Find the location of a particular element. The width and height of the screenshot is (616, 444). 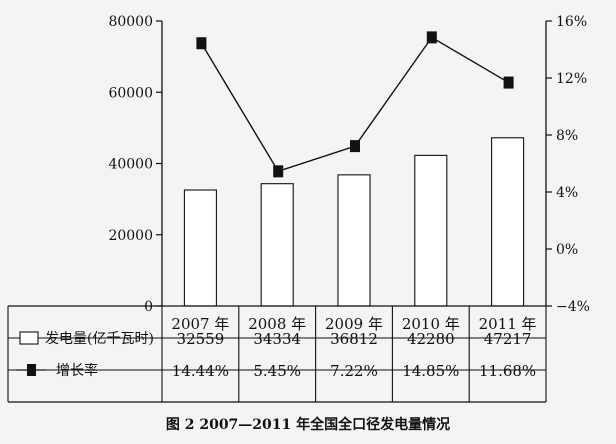

left-tick-label: 0 is located at coordinates (148, 307).